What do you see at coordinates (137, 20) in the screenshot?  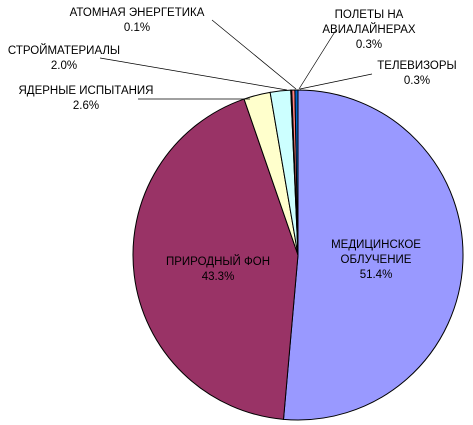 I see `slice-label: АТОМНАЯ ЭНЕРГЕТИКА 0.1%` at bounding box center [137, 20].